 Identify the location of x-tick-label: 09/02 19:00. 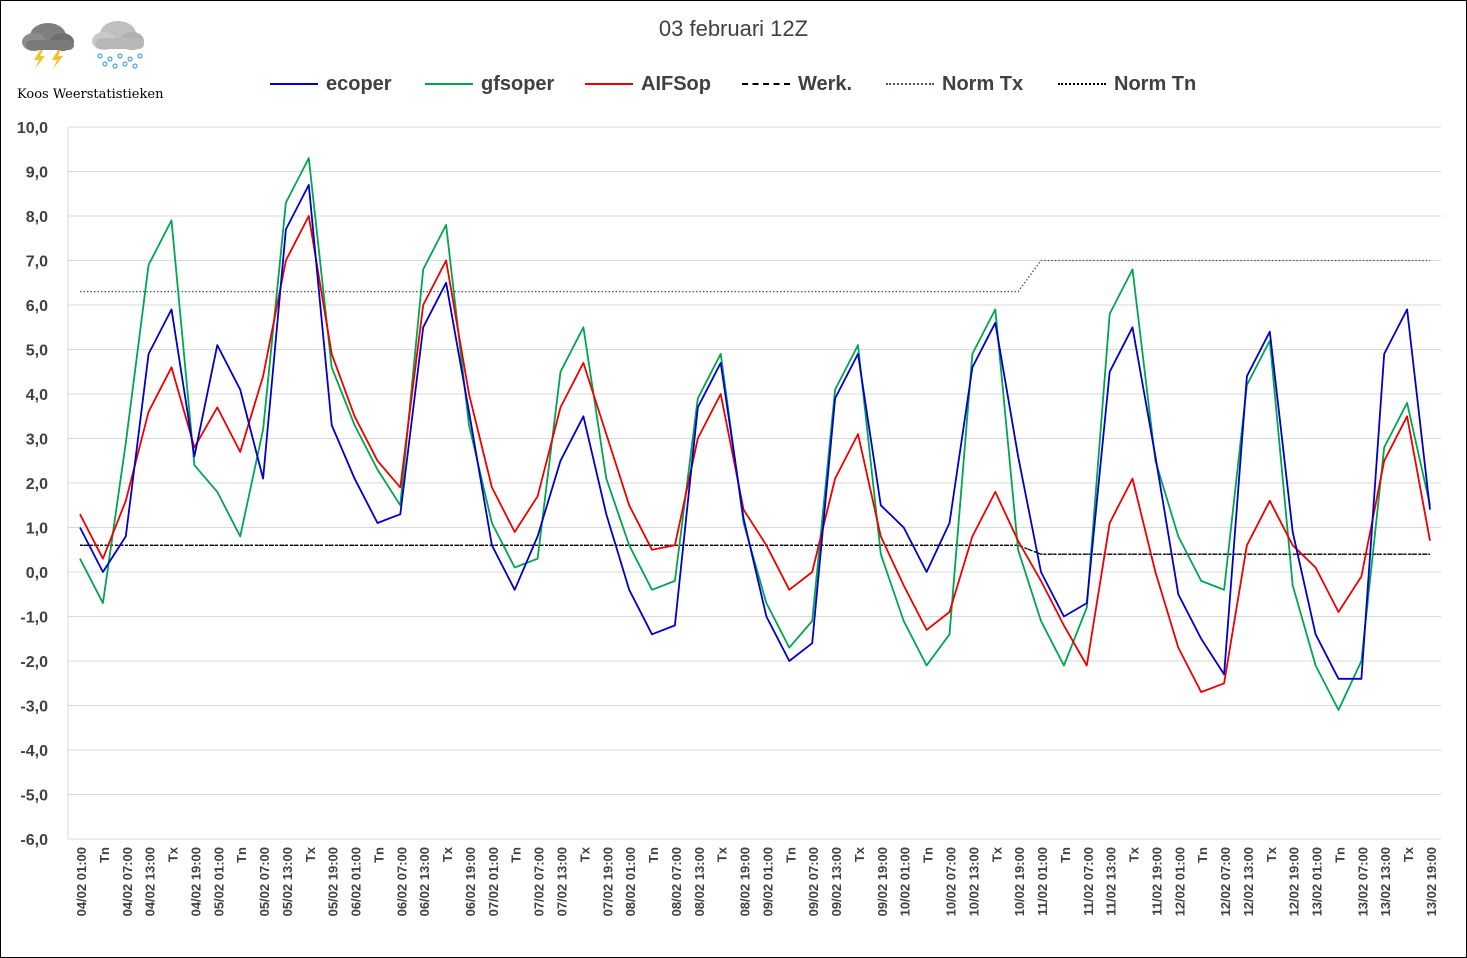
(882, 881).